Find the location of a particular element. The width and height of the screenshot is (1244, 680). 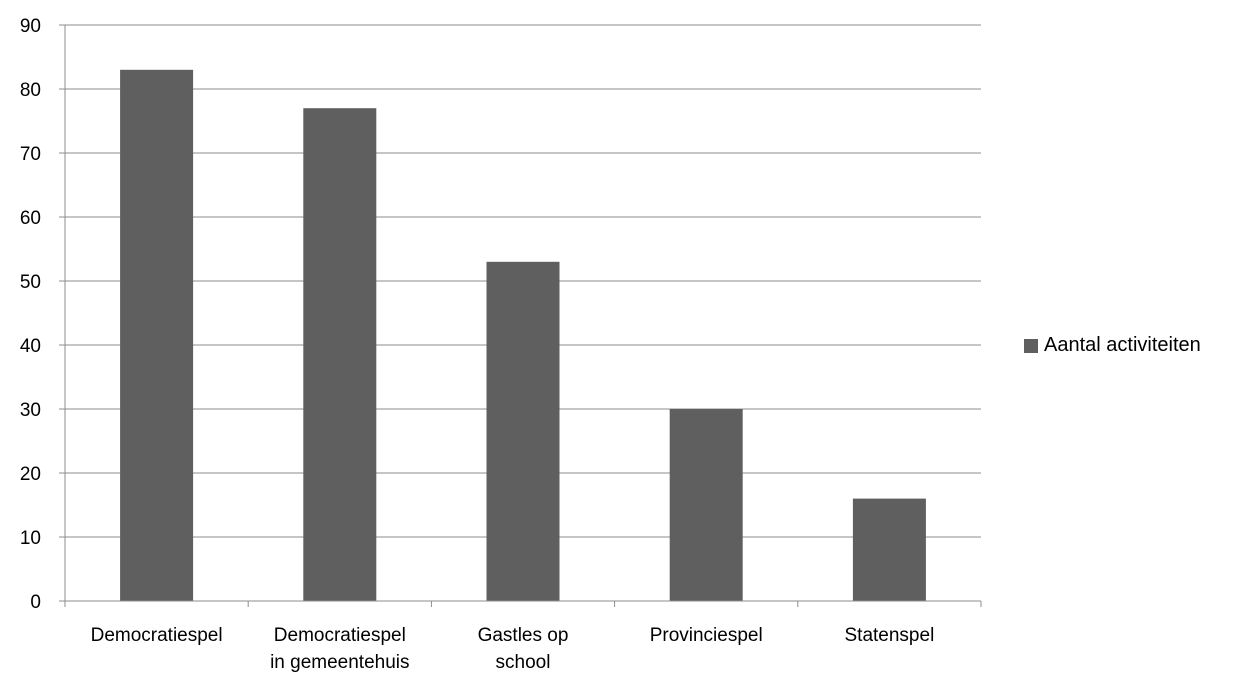

y-tick-label: 30 is located at coordinates (30, 410).